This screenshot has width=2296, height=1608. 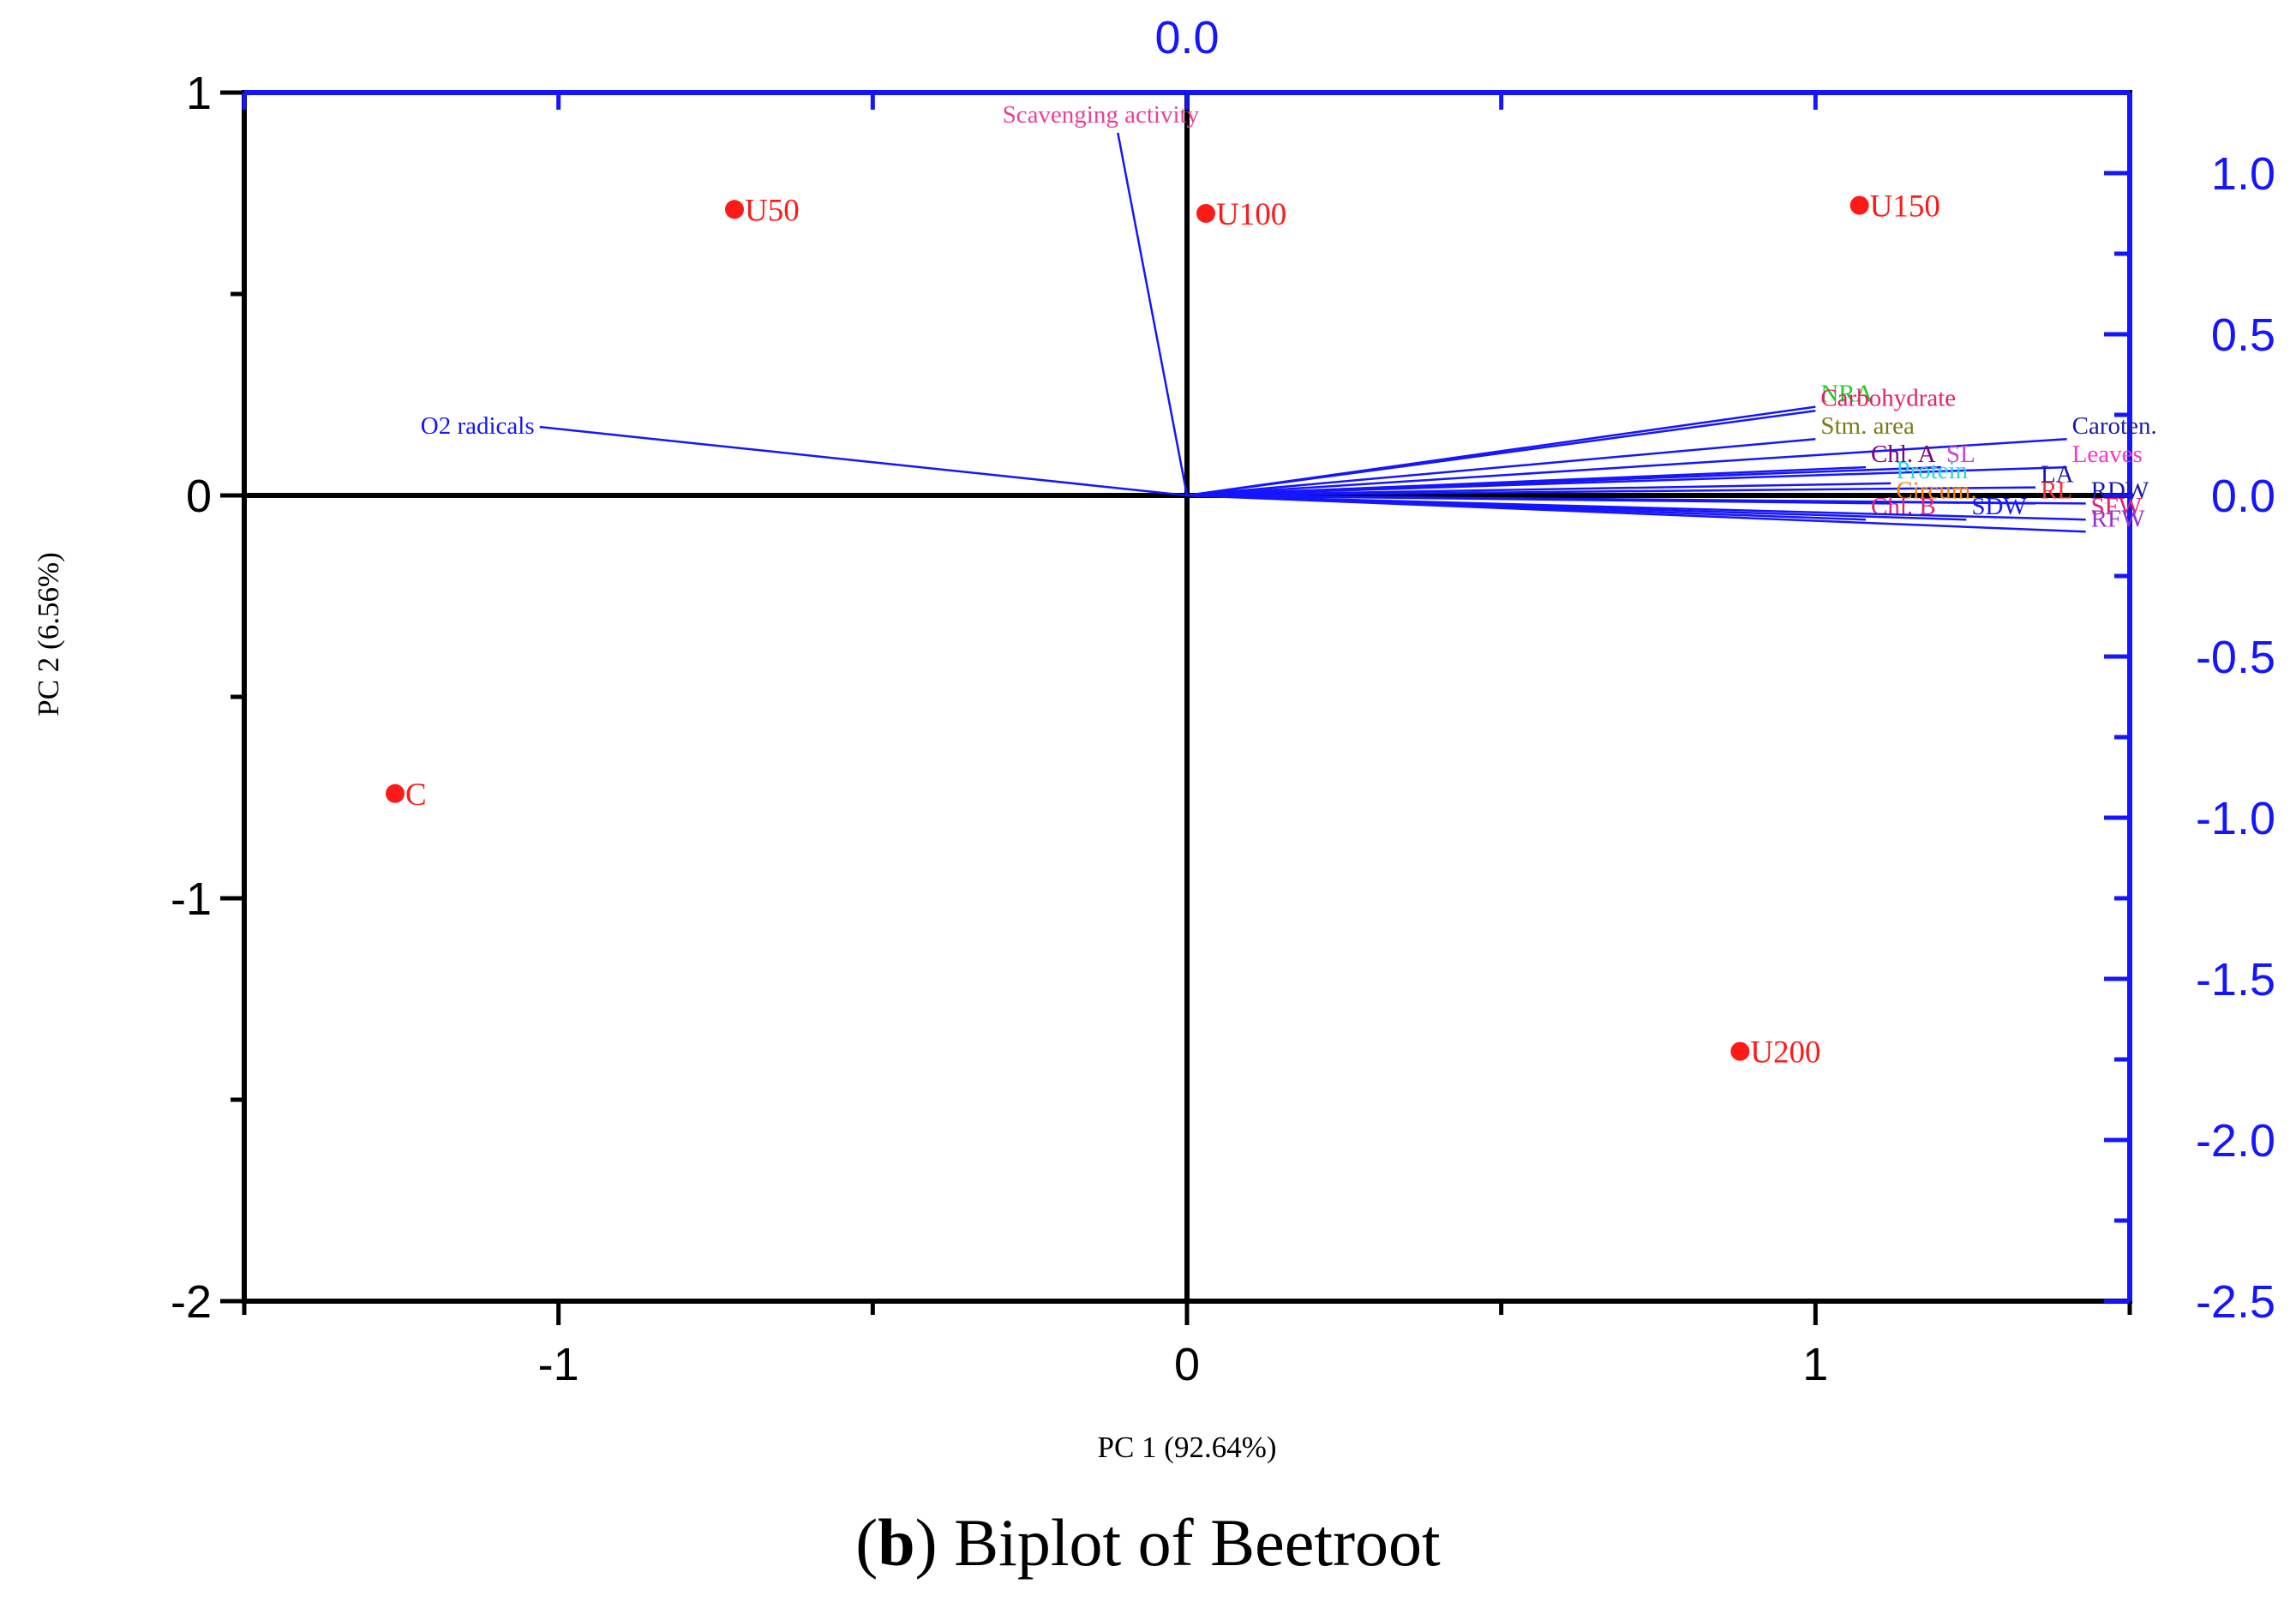 I want to click on loading-label: Caroten., so click(x=2115, y=426).